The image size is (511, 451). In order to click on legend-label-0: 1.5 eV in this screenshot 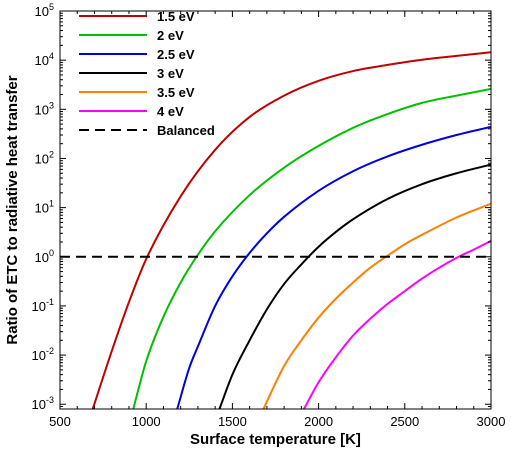, I will do `click(176, 16)`.